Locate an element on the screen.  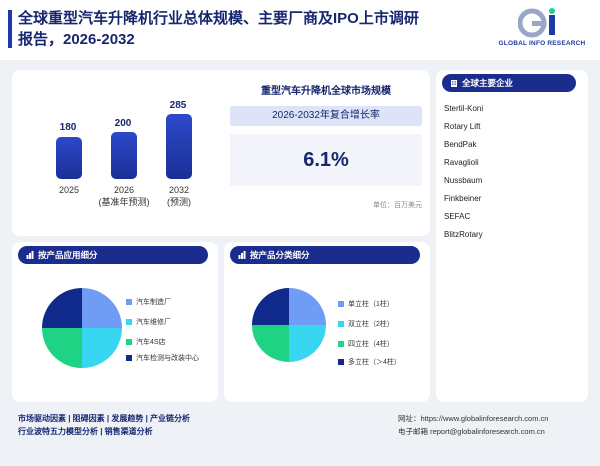
category-panel: 按产品分类细分 单立柱（1柱） 双立柱（2柱） 四立柱（4柱） 多立柱（＞4柱） is located at coordinates (327, 322).